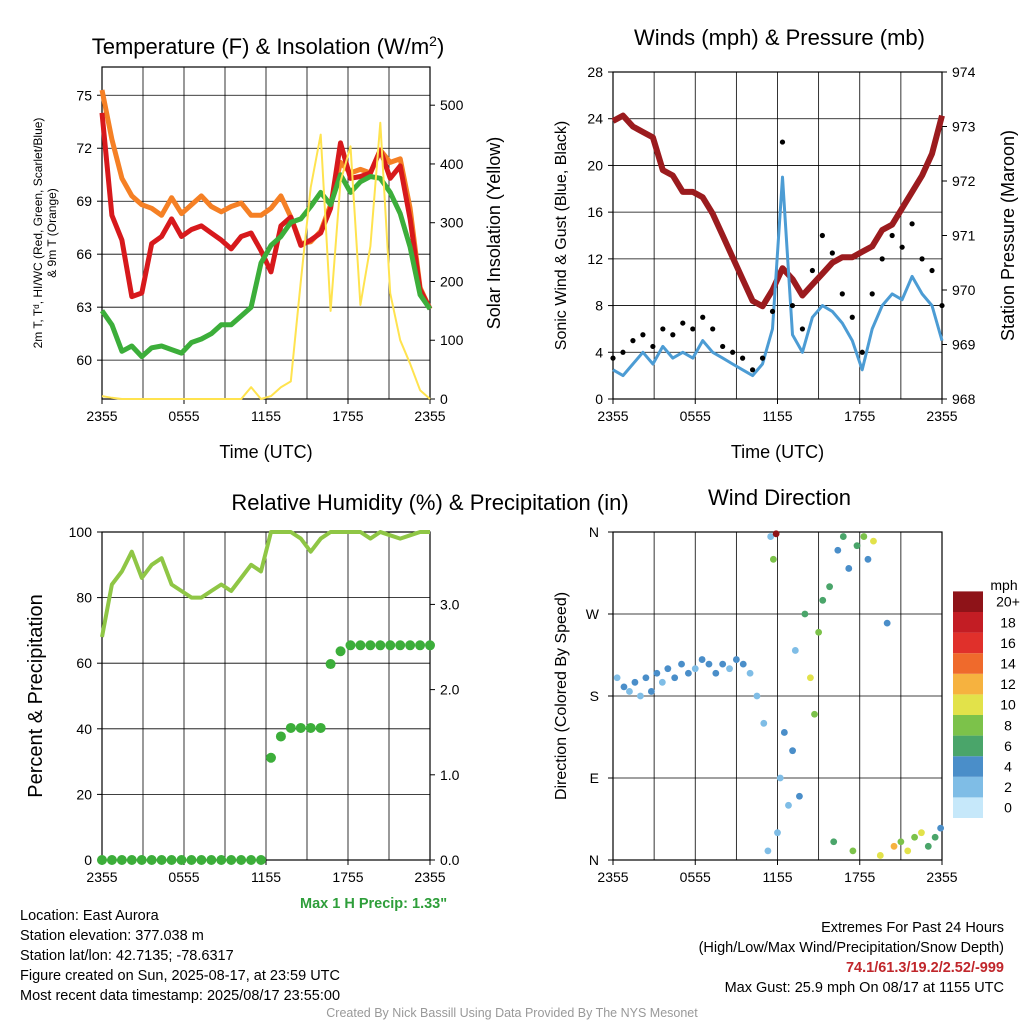 The width and height of the screenshot is (1024, 1024). What do you see at coordinates (778, 276) in the screenshot?
I see `wind-series-blue` at bounding box center [778, 276].